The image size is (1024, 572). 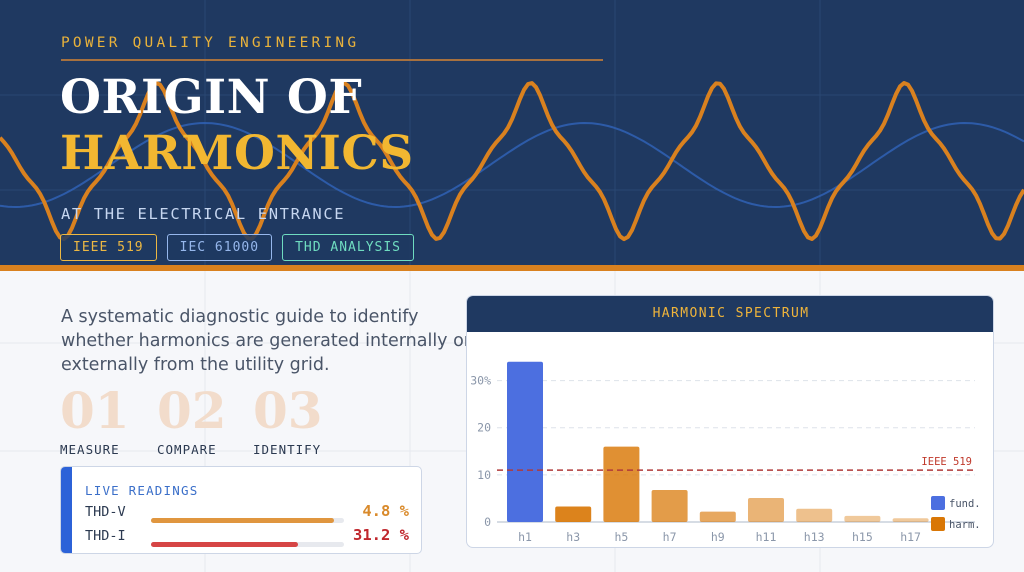 What do you see at coordinates (525, 537) in the screenshot?
I see `x-tick-label: h1` at bounding box center [525, 537].